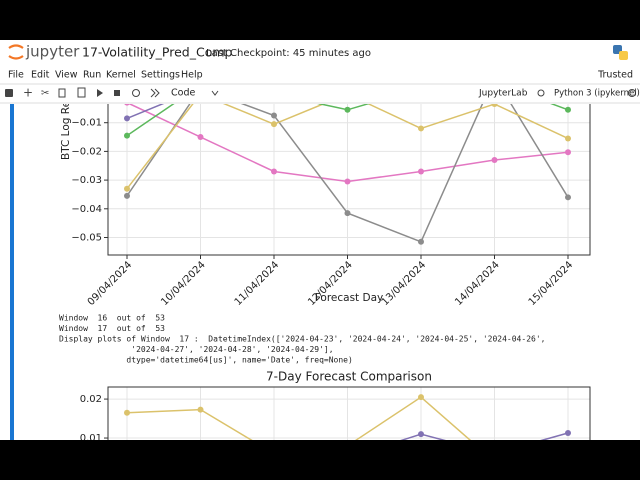 This screenshot has height=480, width=640. Describe the element at coordinates (349, 377) in the screenshot. I see `chart-title: 7-Day Forecast Comparison` at that location.